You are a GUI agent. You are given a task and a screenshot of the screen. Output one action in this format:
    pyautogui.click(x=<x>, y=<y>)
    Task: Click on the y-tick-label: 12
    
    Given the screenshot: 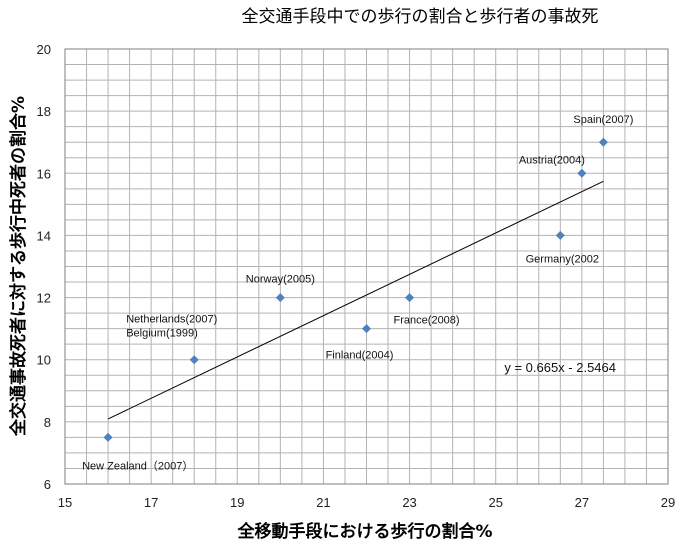 What is the action you would take?
    pyautogui.click(x=44, y=298)
    